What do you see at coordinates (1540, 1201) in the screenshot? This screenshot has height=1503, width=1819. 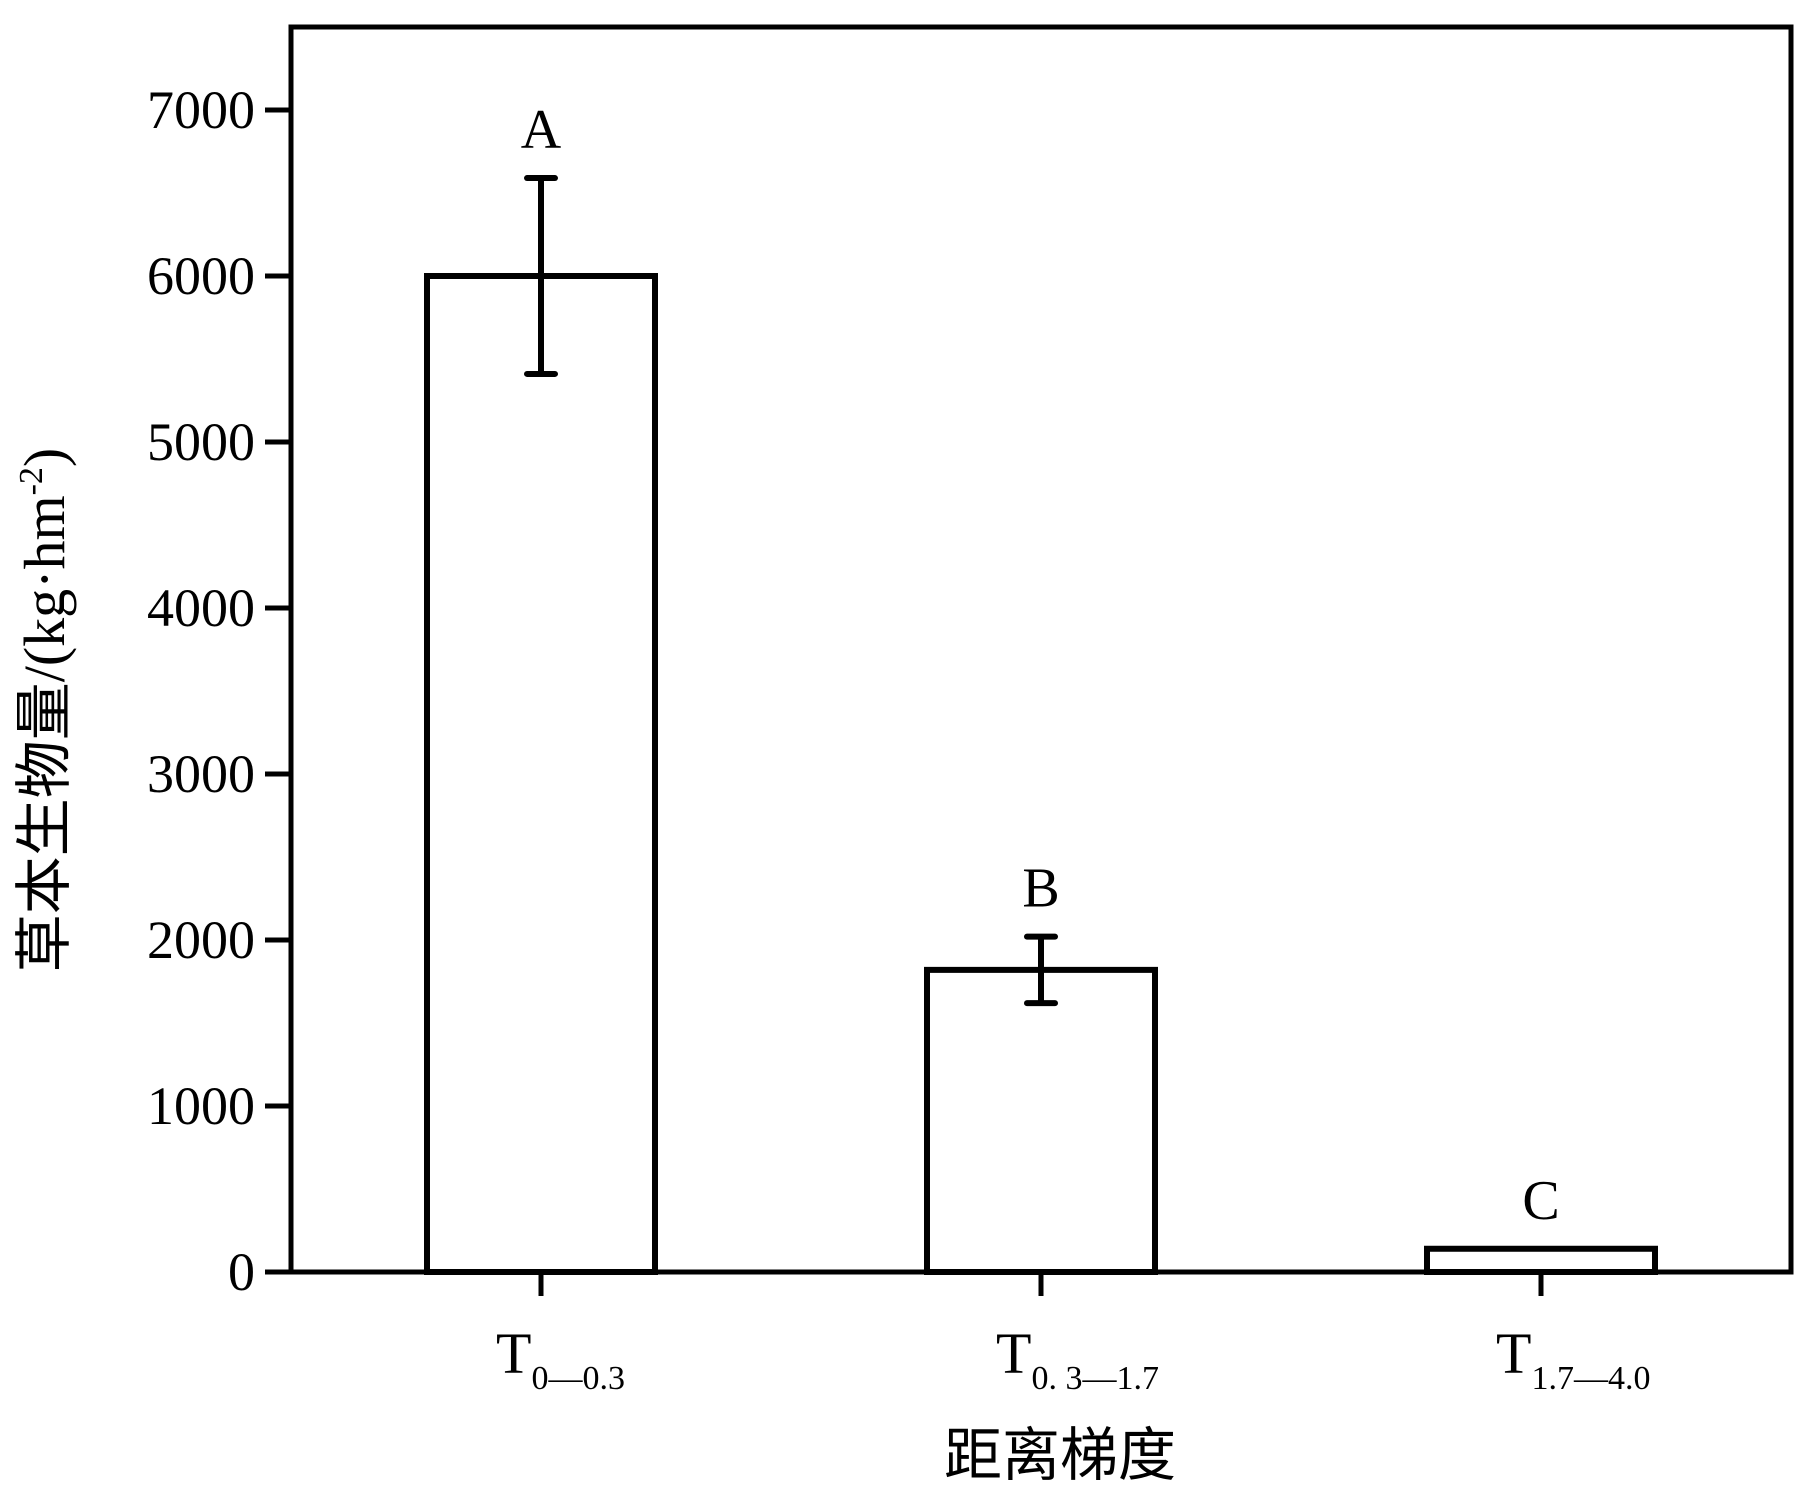 I see `significance-label: C` at bounding box center [1540, 1201].